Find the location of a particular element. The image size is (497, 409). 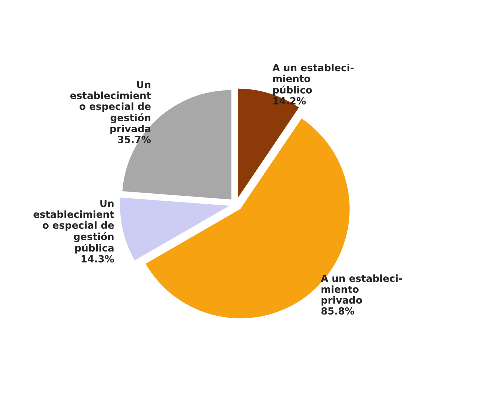

slice-label: Un establecimient o especial de gestión privada is located at coordinates (111, 107).